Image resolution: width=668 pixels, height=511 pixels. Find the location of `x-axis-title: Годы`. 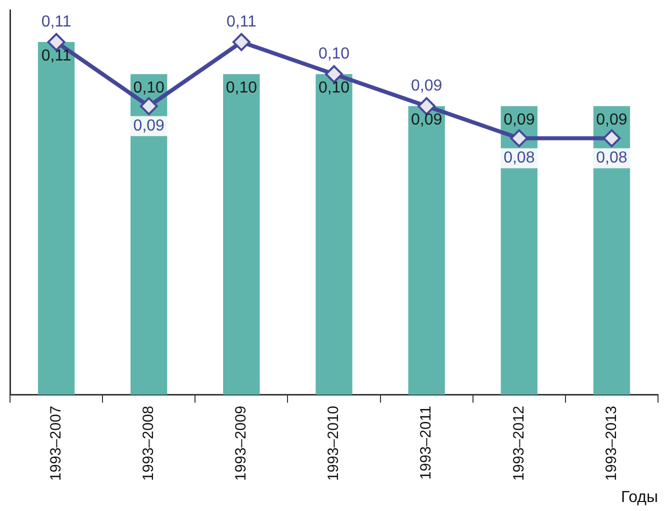

x-axis-title: Годы is located at coordinates (639, 497).